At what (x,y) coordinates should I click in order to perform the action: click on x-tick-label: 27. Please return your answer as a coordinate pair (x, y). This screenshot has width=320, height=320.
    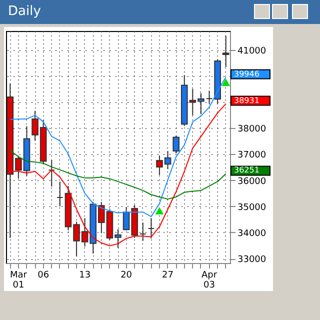
    Looking at the image, I should click on (168, 275).